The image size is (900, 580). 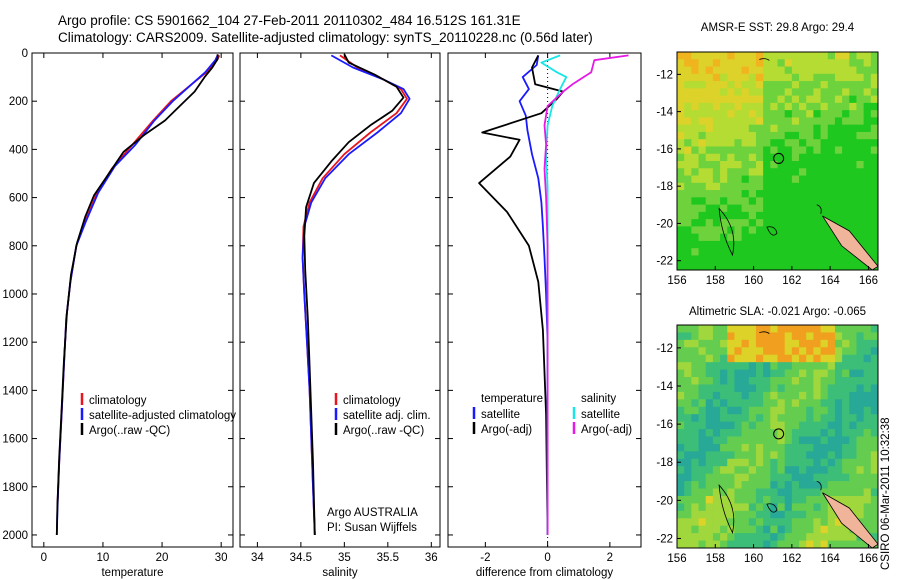 What do you see at coordinates (664, 150) in the screenshot?
I see `y-tick-label: -16` at bounding box center [664, 150].